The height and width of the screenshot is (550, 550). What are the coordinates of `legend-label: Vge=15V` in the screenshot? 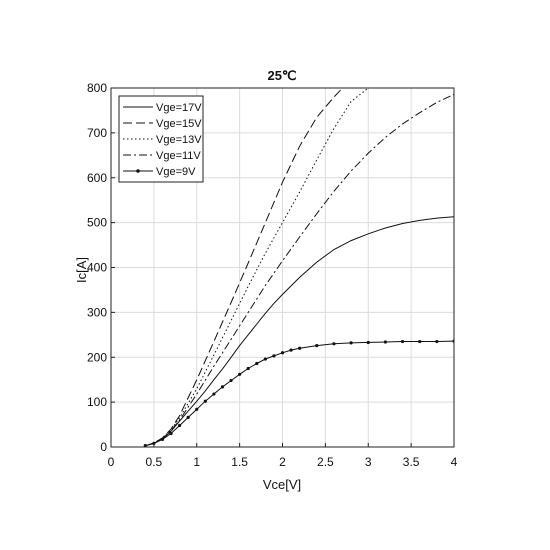 It's located at (179, 124).